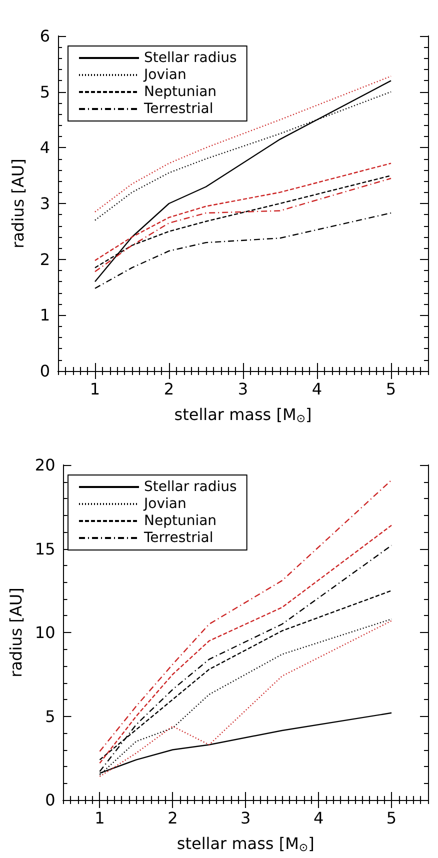  I want to click on y-tick-label: 4, so click(45, 148).